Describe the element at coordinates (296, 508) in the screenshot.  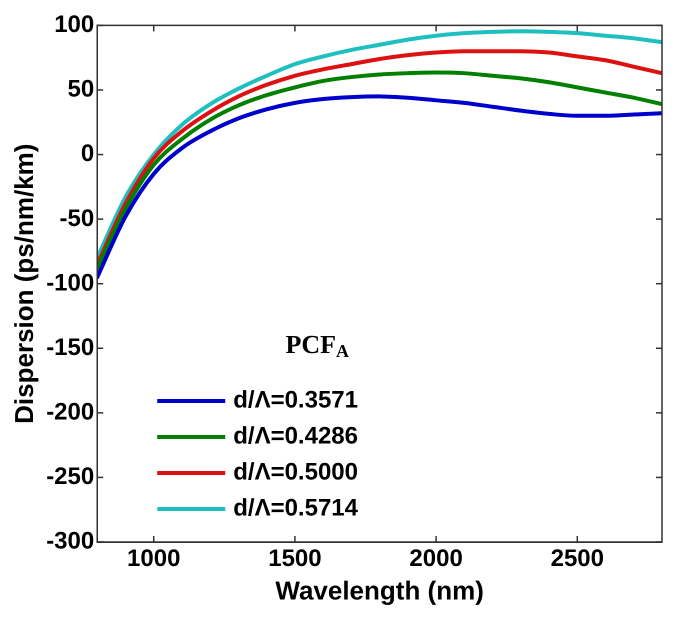
I see `legend-label: d/Λ=0.5714` at that location.